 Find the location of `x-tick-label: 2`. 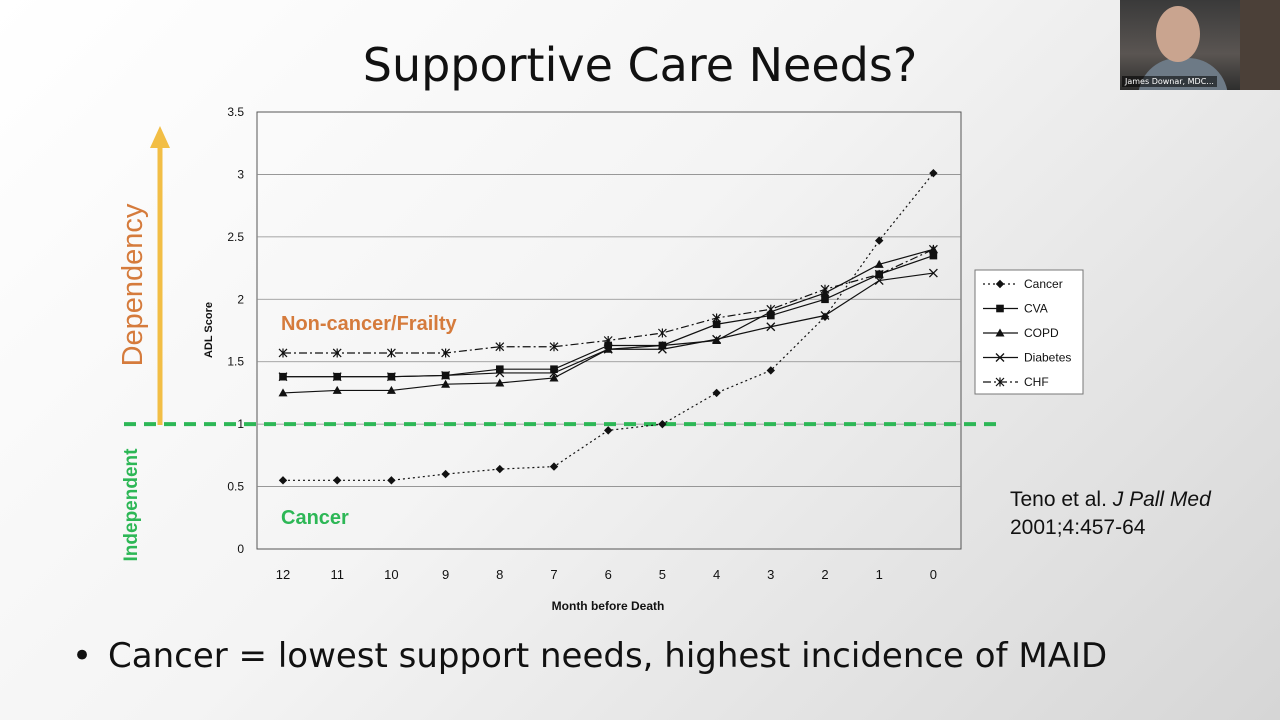

x-tick-label: 2 is located at coordinates (824, 574).